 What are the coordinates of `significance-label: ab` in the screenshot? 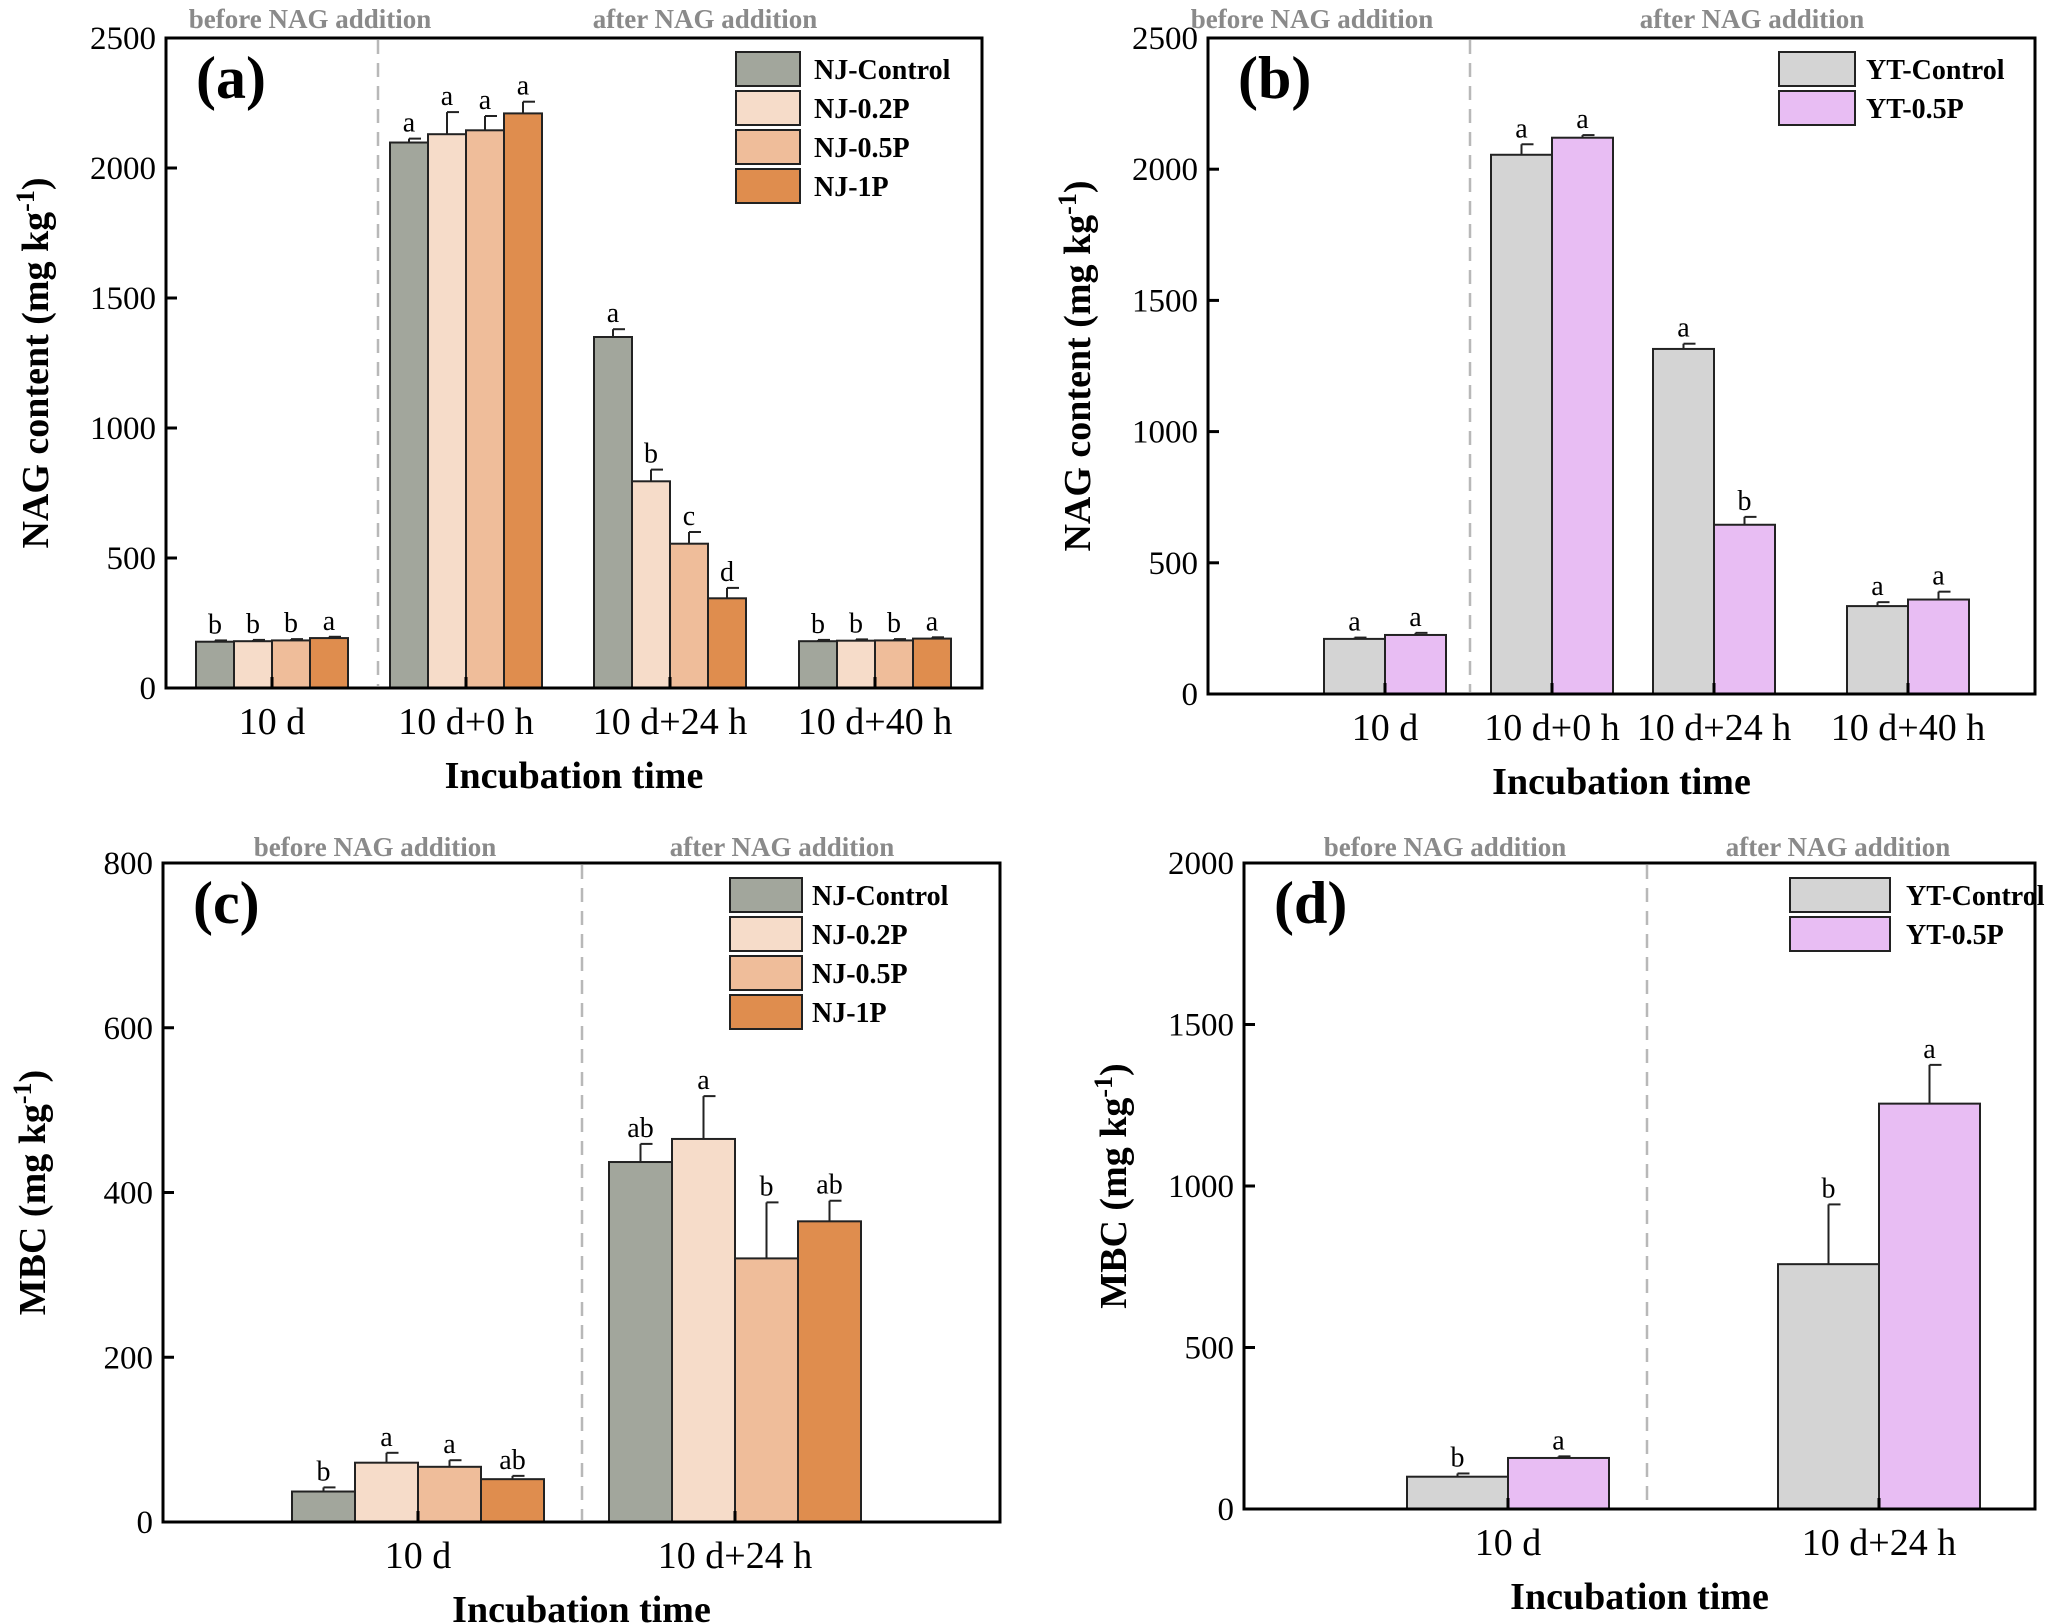 It's located at (829, 1185).